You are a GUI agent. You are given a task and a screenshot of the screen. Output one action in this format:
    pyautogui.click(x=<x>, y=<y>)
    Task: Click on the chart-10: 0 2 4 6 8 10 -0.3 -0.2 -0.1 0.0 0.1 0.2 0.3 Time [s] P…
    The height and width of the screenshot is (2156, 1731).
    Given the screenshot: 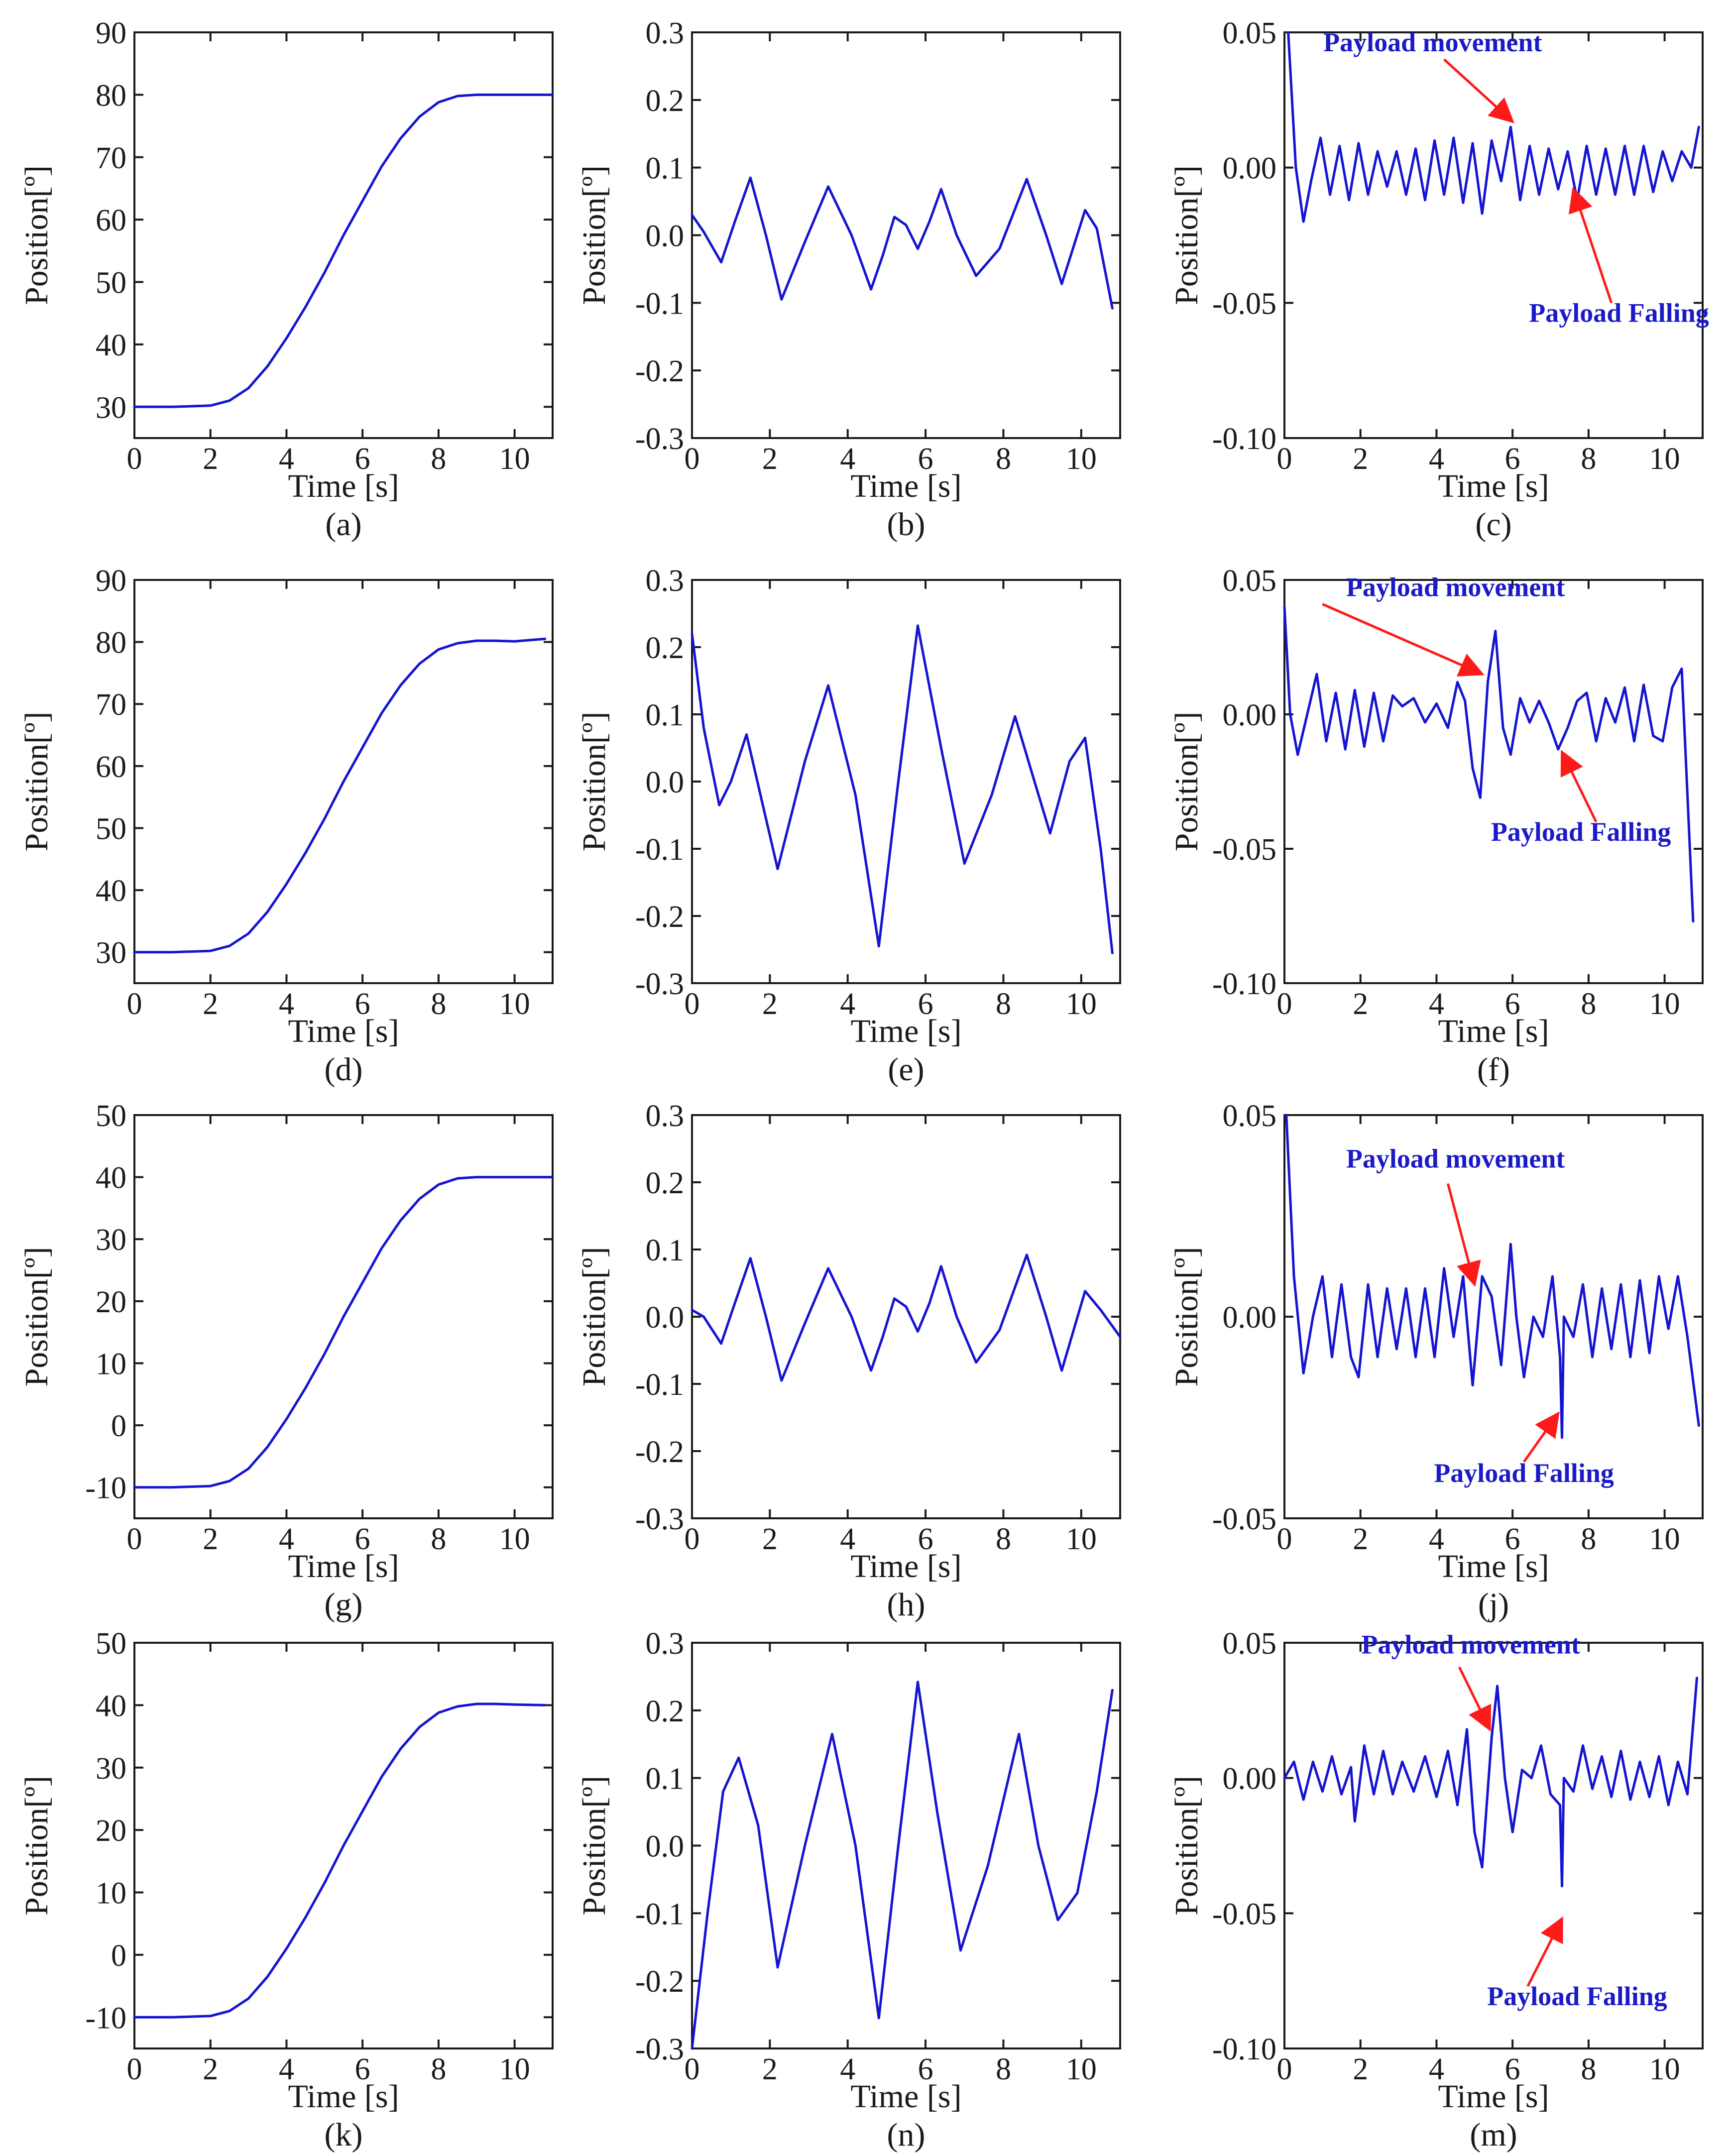 What is the action you would take?
    pyautogui.click(x=848, y=1890)
    